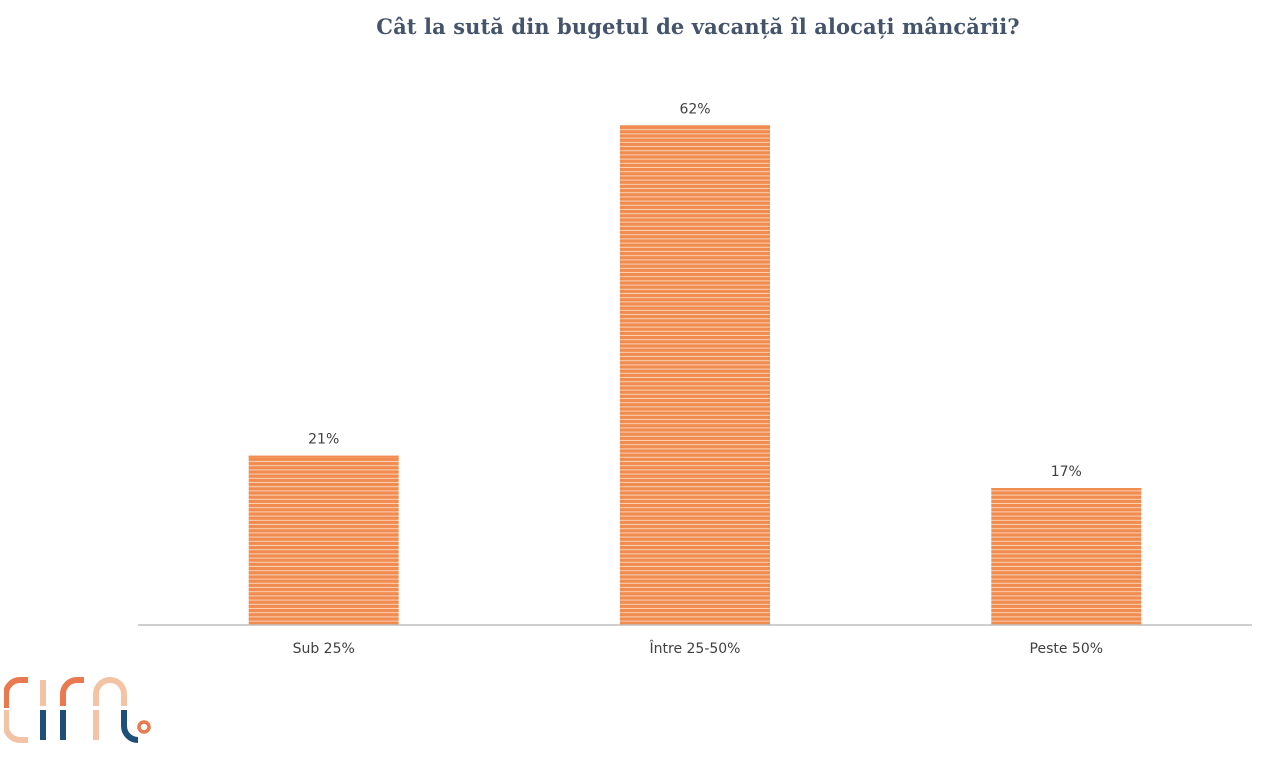 This screenshot has width=1272, height=758. I want to click on logo-letter-a-top, so click(110, 691).